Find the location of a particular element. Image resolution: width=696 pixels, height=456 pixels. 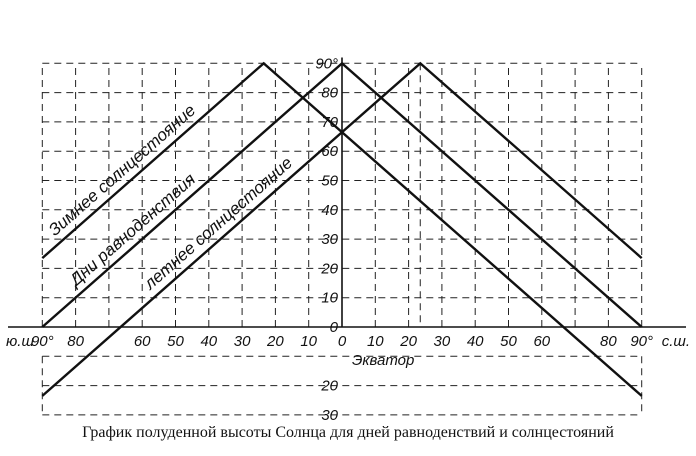

x-axis-right-label: с.ш. is located at coordinates (676, 341).